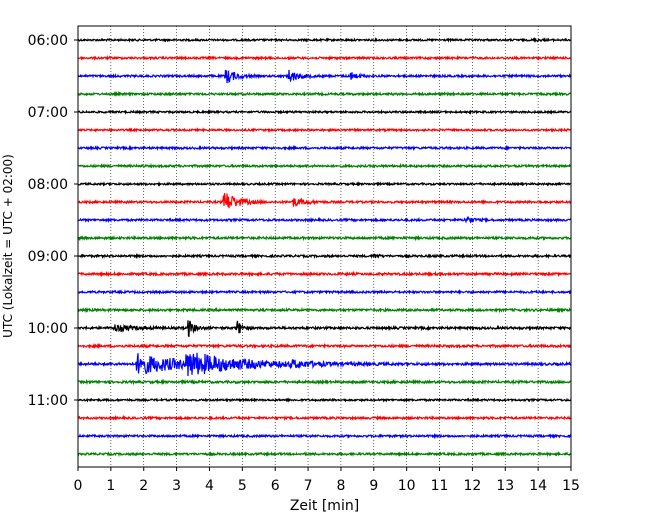 This screenshot has width=650, height=520. Describe the element at coordinates (324, 454) in the screenshot. I see `trace-11:45` at that location.